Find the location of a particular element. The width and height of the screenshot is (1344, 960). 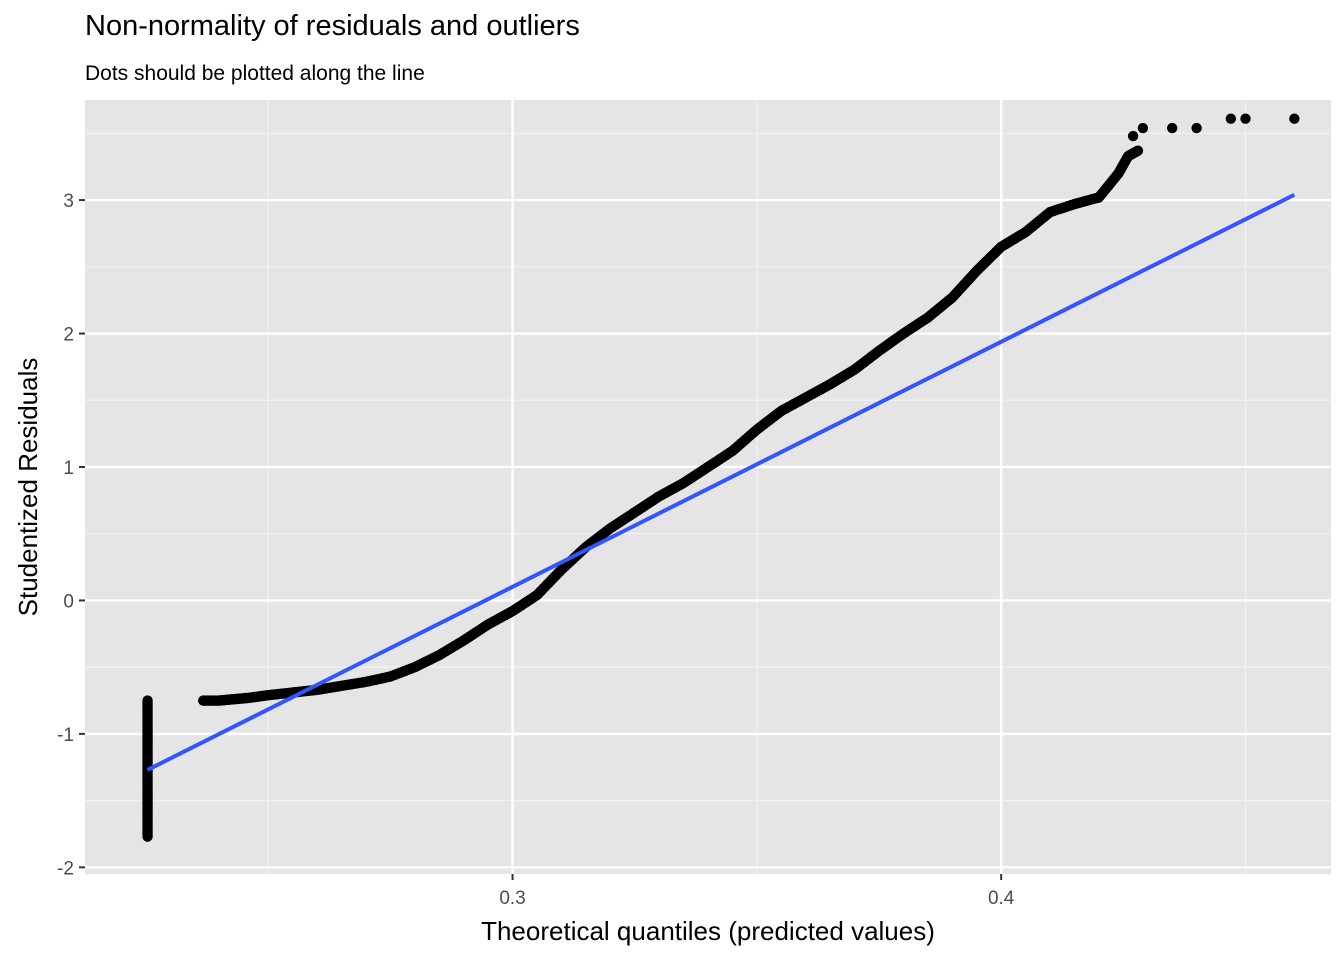

y-tick-label: 1 is located at coordinates (68, 468).